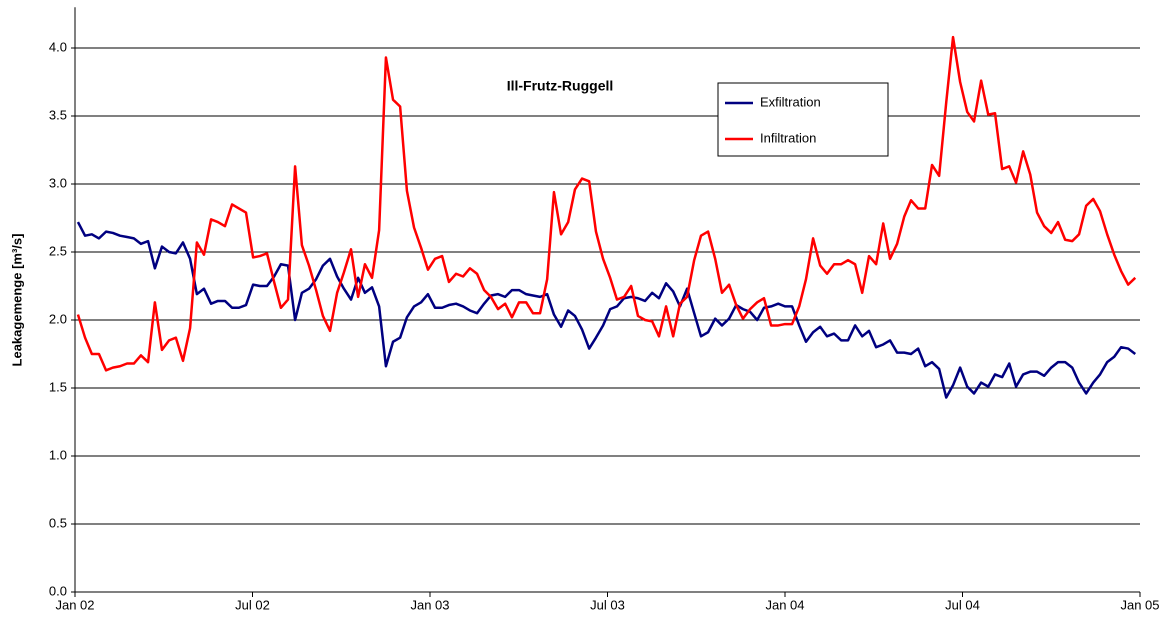  Describe the element at coordinates (962, 604) in the screenshot. I see `x-tick-label: Jul 04` at that location.